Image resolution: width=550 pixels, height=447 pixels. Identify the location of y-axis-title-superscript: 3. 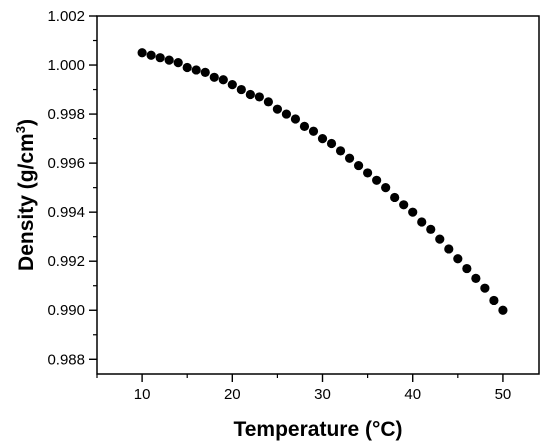
(20, 129).